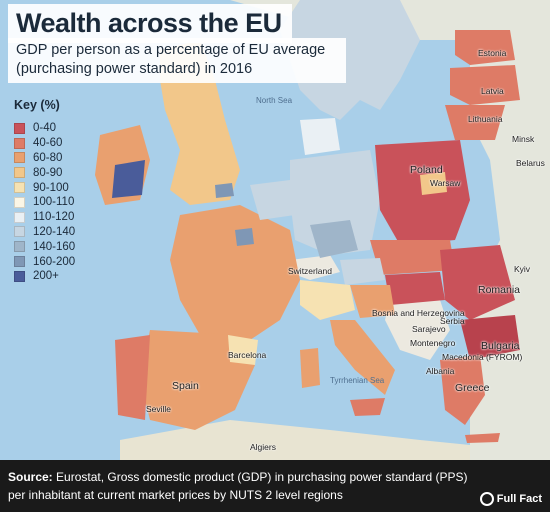 The height and width of the screenshot is (512, 550). What do you see at coordinates (350, 60) in the screenshot?
I see `scandinavia` at bounding box center [350, 60].